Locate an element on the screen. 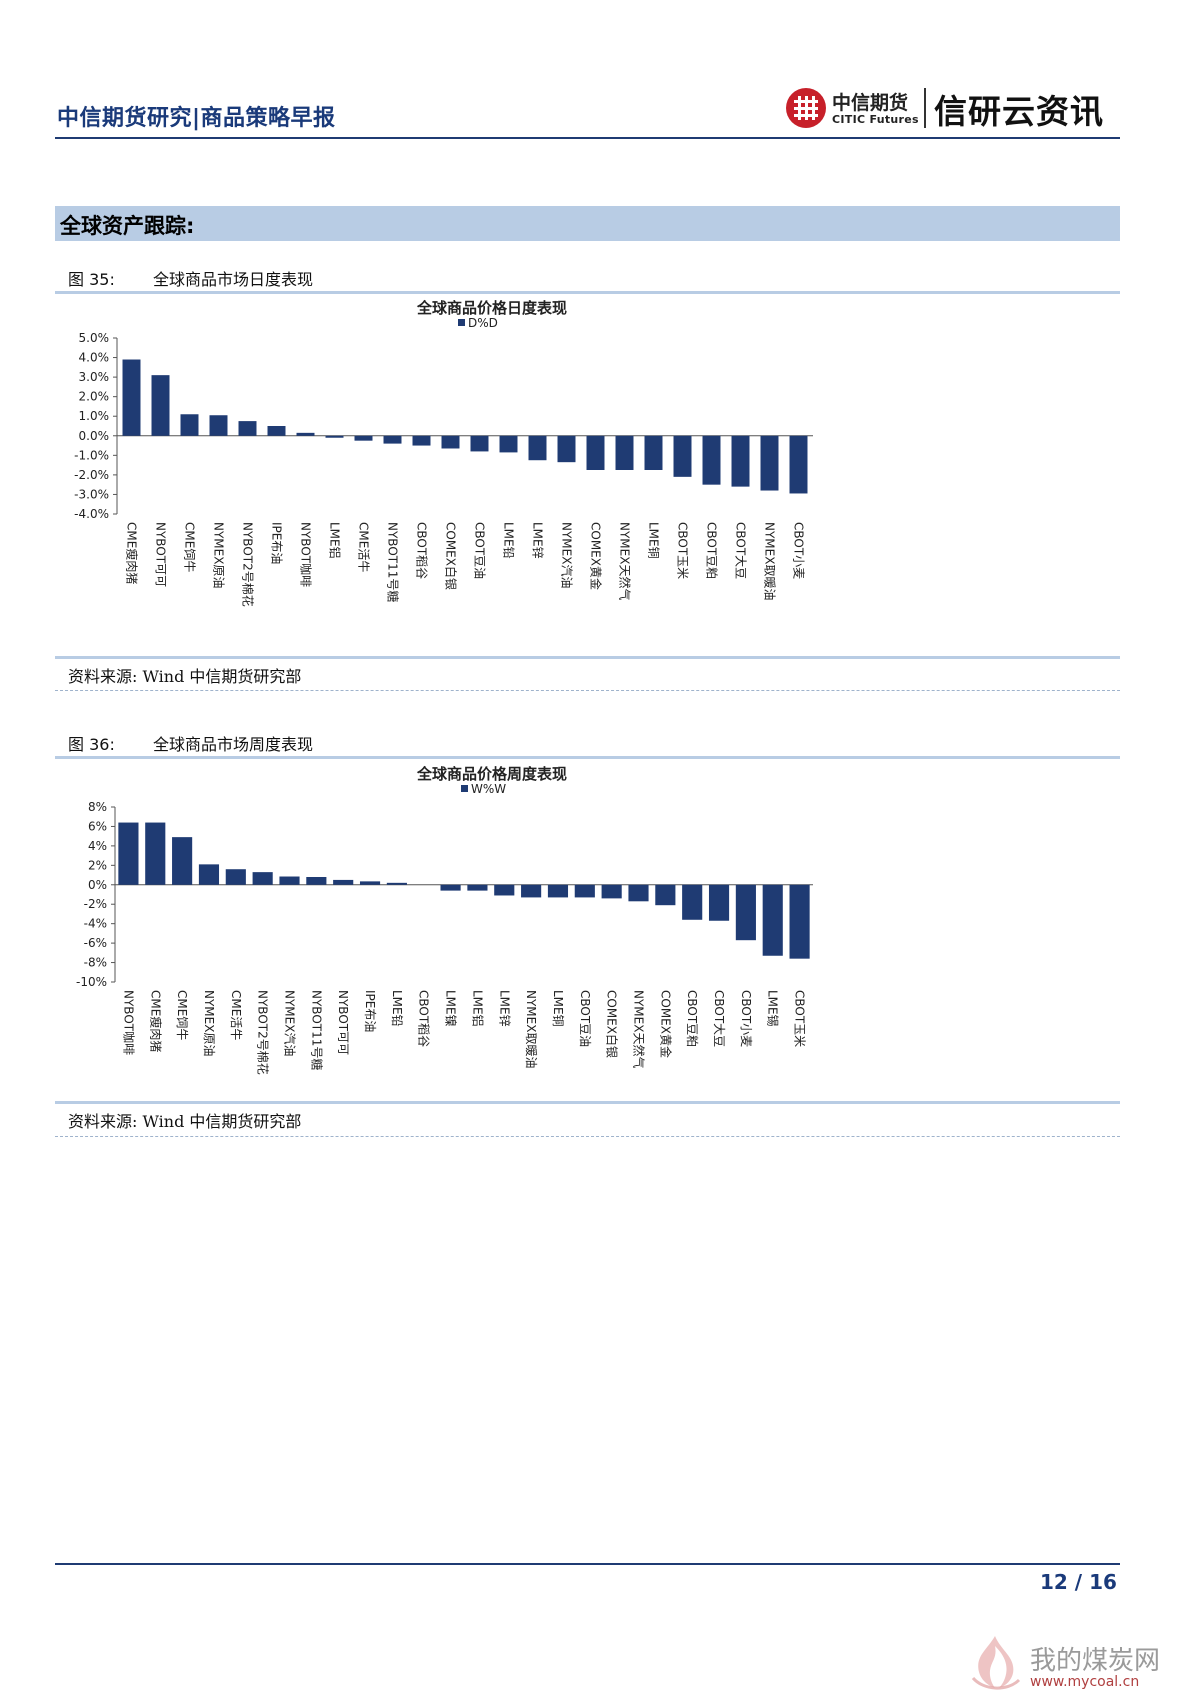 The image size is (1200, 1696). y-tick-label: -10% is located at coordinates (91, 982).